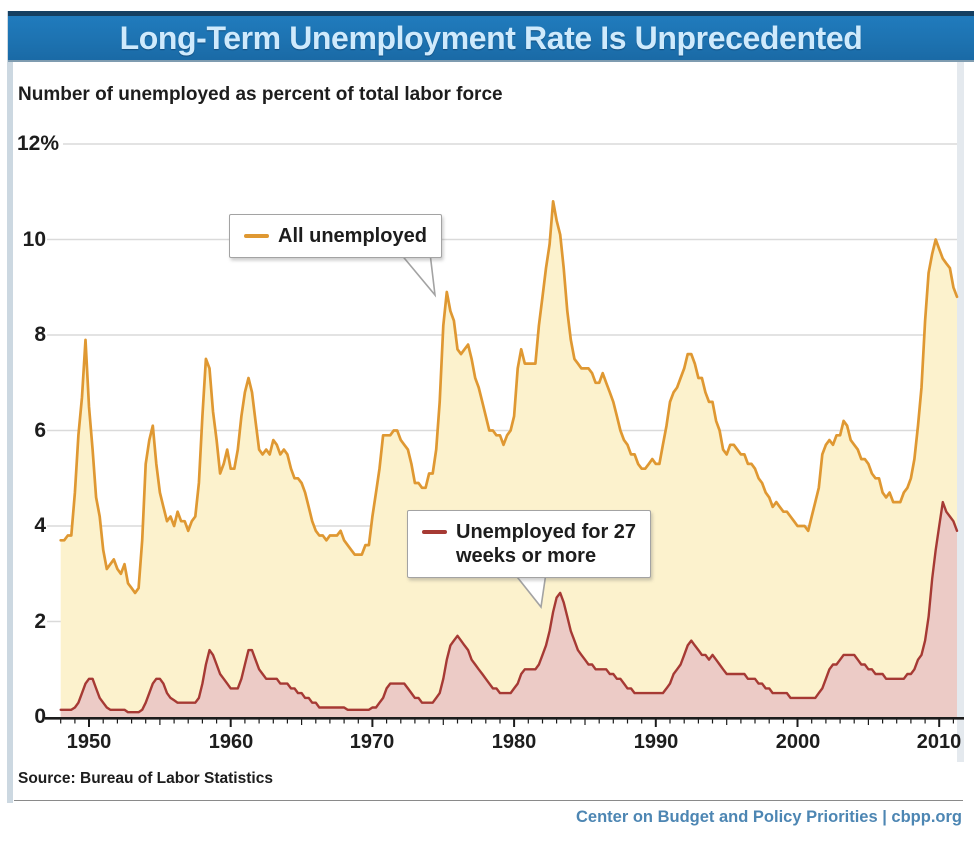 This screenshot has height=844, width=980. Describe the element at coordinates (372, 742) in the screenshot. I see `x-axis-label-1970: 1970` at that location.